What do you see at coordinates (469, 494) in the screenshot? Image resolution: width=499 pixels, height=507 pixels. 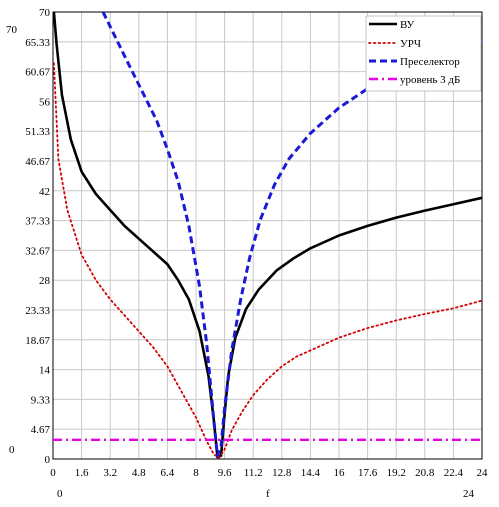 I see `x-range-right-label: 24` at bounding box center [469, 494].